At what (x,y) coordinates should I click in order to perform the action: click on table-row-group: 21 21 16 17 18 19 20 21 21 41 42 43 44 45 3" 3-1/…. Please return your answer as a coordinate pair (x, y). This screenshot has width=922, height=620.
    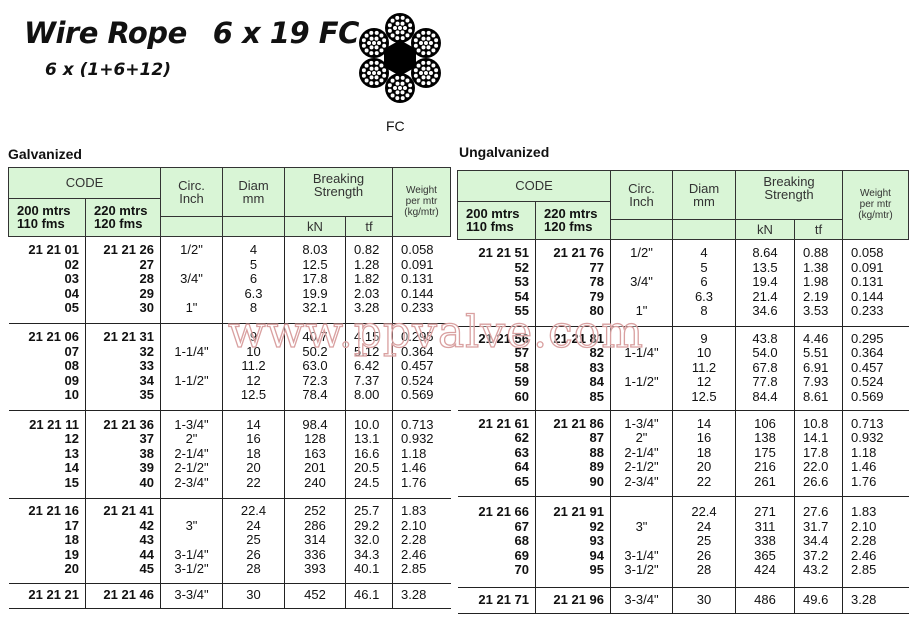
    Looking at the image, I should click on (229, 541).